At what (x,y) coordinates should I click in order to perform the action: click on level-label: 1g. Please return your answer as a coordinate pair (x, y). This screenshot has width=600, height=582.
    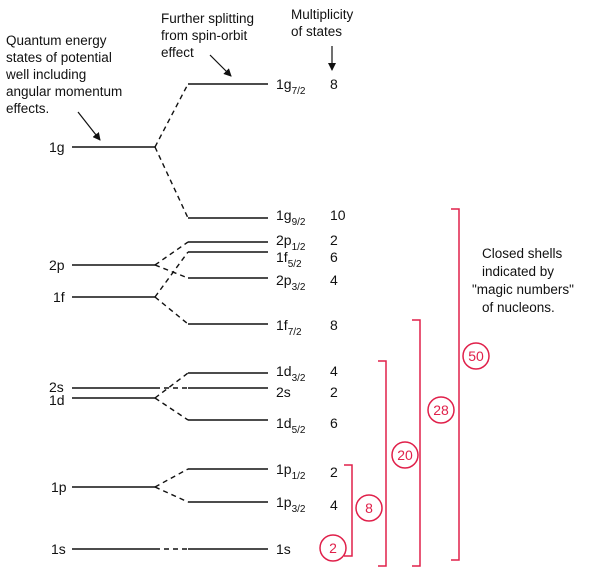
    Looking at the image, I should click on (57, 147).